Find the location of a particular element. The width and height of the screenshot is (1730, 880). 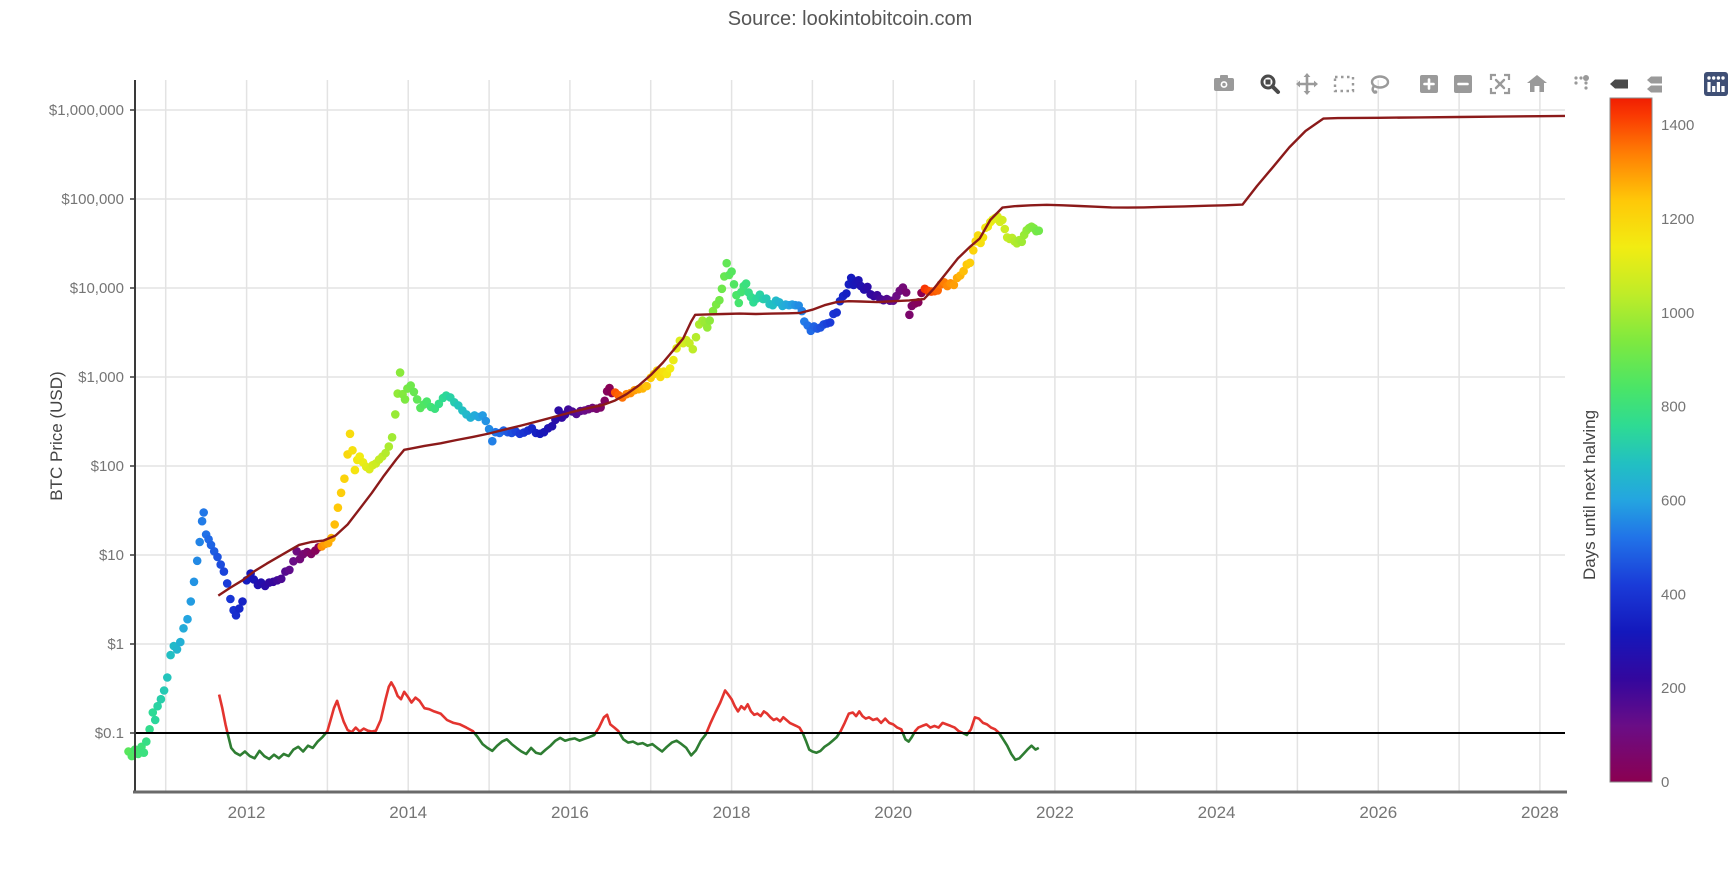

hover-closest-icon is located at coordinates (1619, 84).